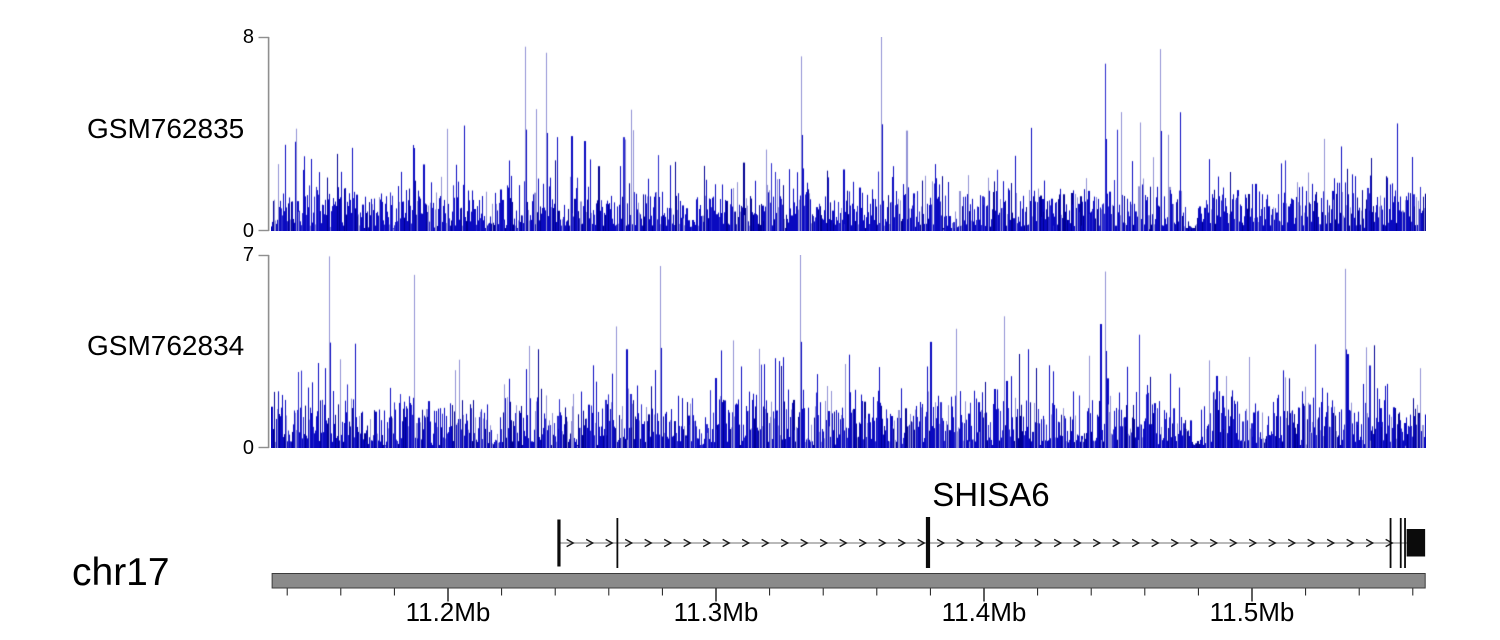 The height and width of the screenshot is (640, 1500). Describe the element at coordinates (984, 612) in the screenshot. I see `x-axis-tick-label: 11.4Mb` at that location.